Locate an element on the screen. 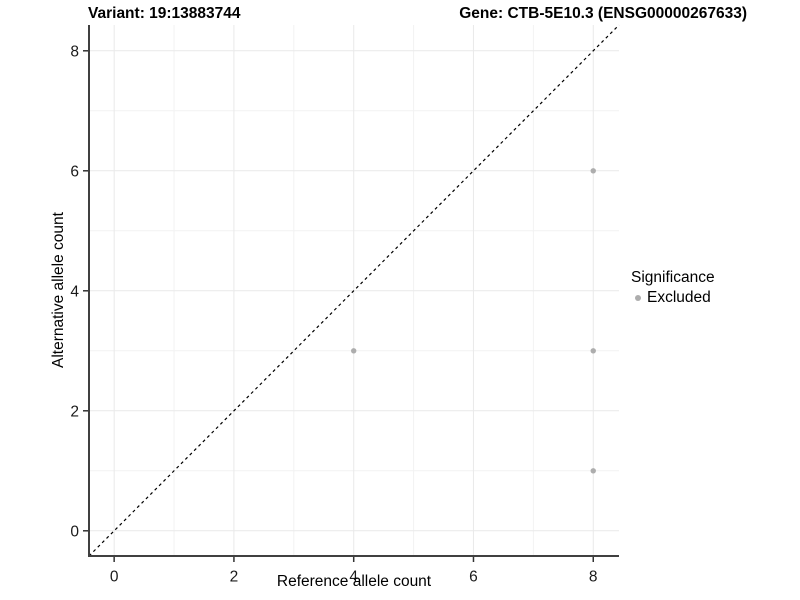  variant-title: Variant: 19:13883744 is located at coordinates (164, 13).